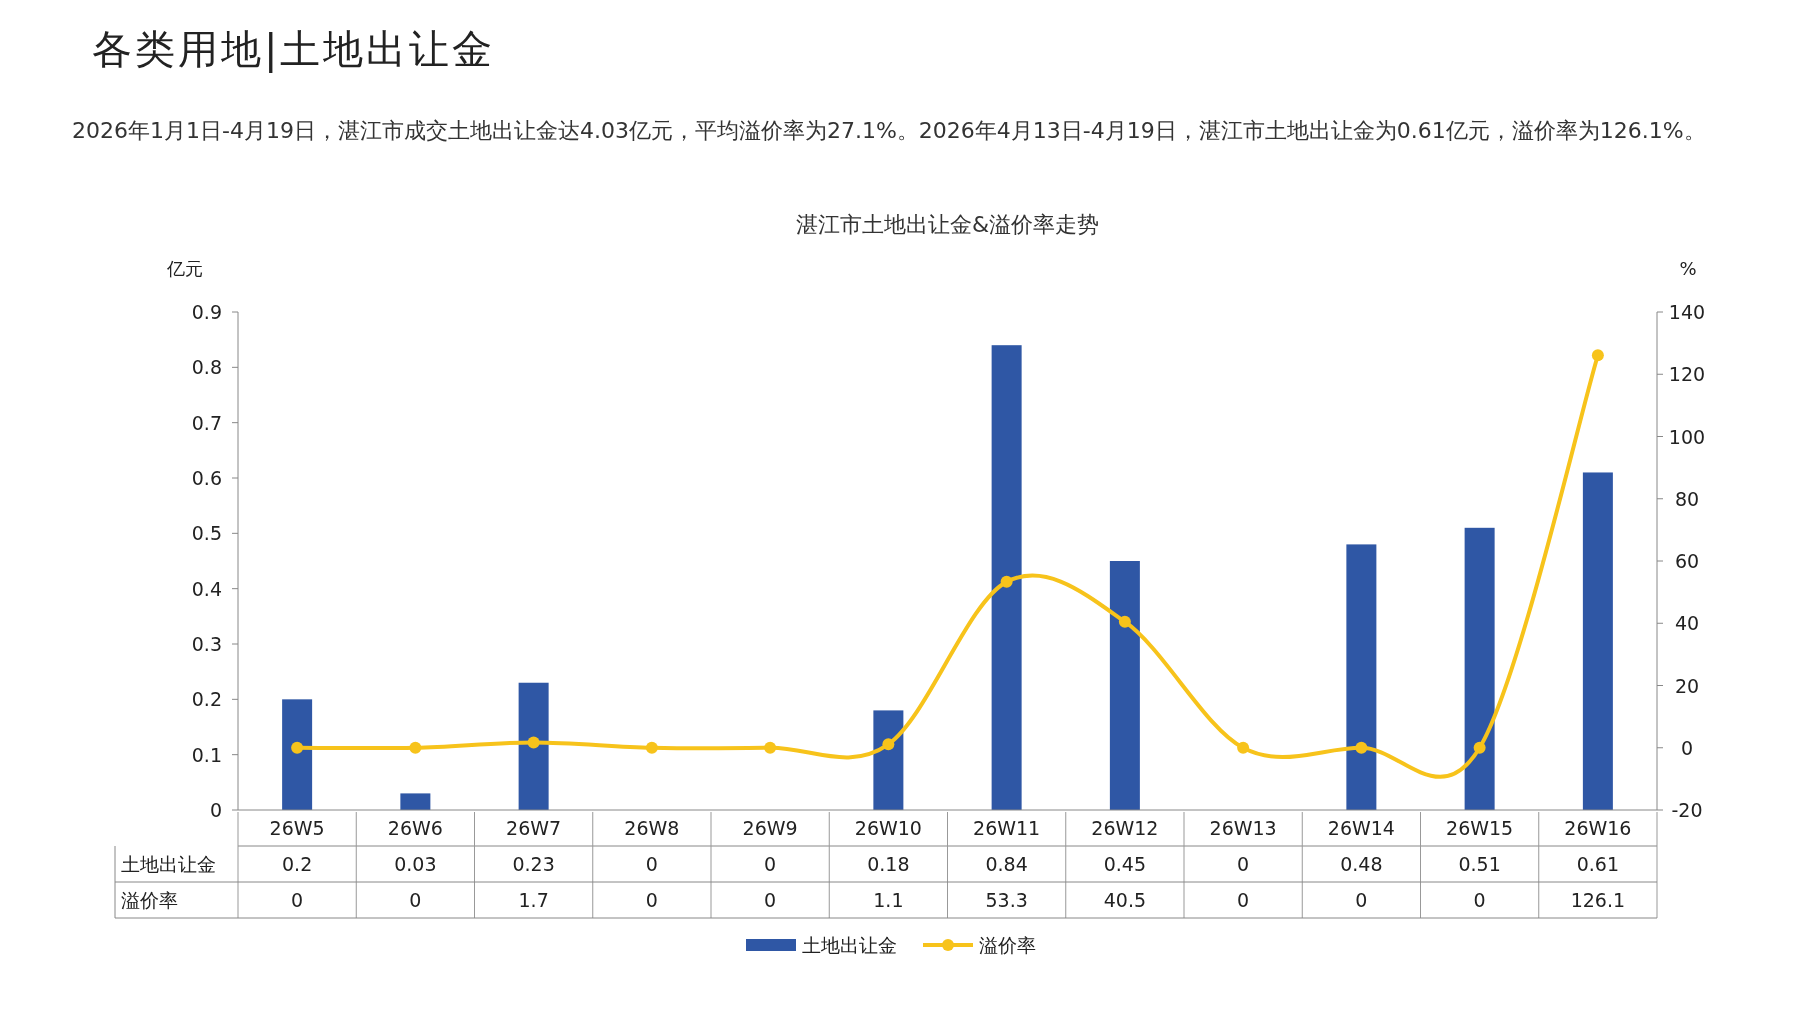 The height and width of the screenshot is (1010, 1797). I want to click on y-tick-label: 0.8, so click(206, 367).